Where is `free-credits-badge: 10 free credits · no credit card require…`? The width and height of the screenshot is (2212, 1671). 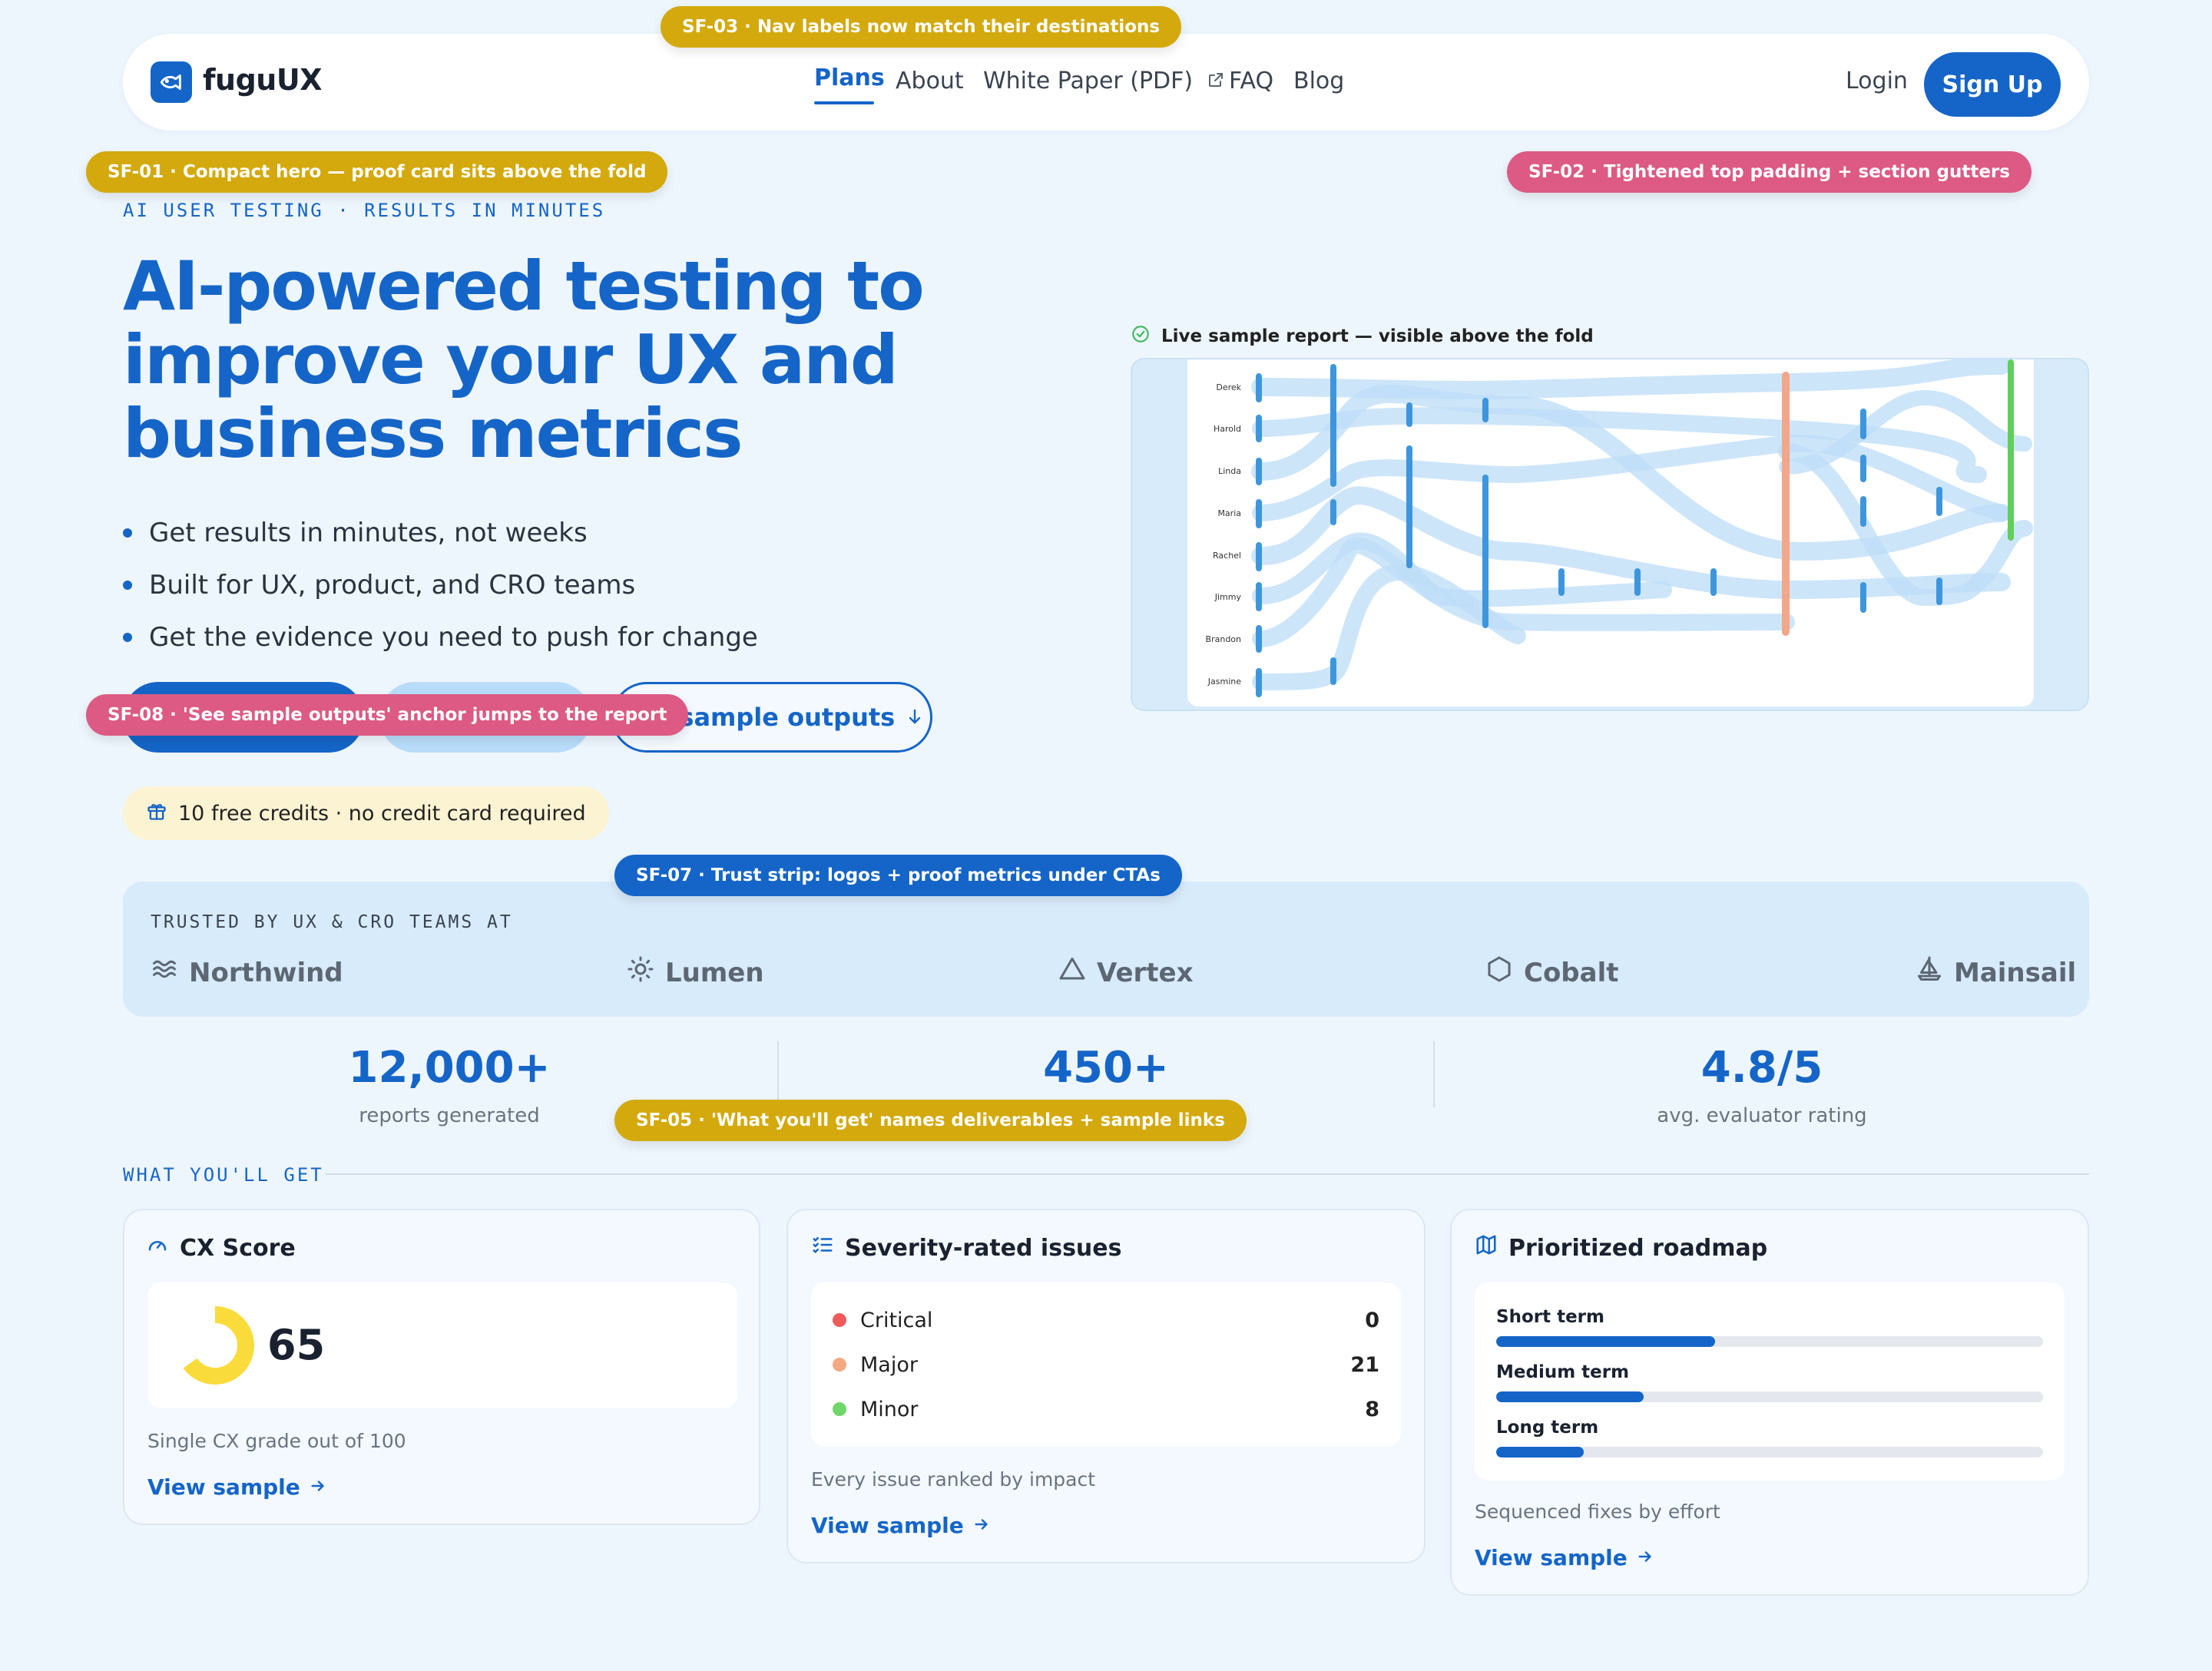
free-credits-badge: 10 free credits · no credit card require… is located at coordinates (366, 813).